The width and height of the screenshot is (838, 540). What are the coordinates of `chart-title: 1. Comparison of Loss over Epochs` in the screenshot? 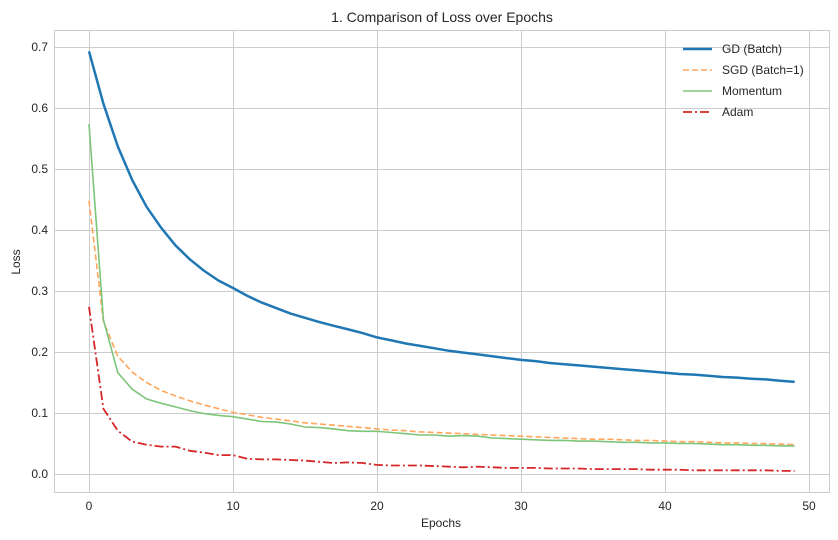 It's located at (442, 17).